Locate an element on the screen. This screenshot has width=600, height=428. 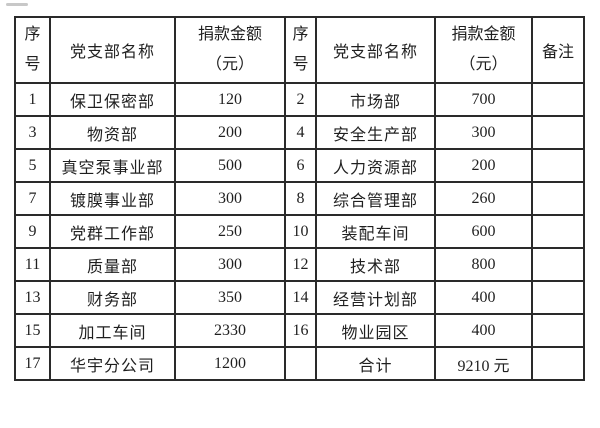
table-row: 13 财务部 350 14 经营计划部 400 is located at coordinates (299, 297).